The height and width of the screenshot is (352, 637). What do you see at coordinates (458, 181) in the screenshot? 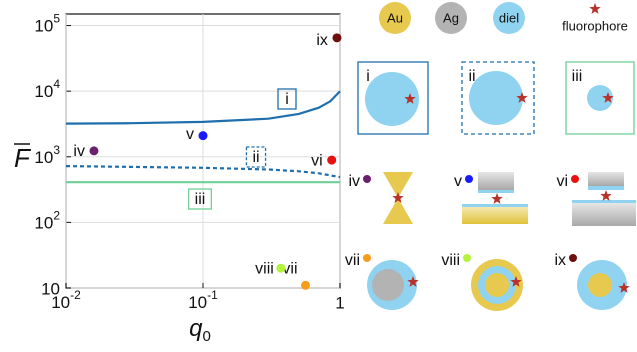
I see `schematic-label: v` at bounding box center [458, 181].